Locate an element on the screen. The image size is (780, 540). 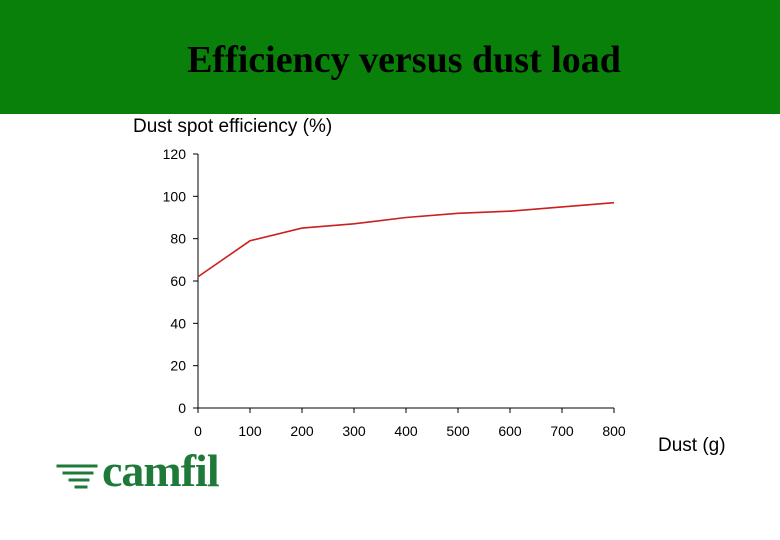
y-tick-label: 80 is located at coordinates (178, 239).